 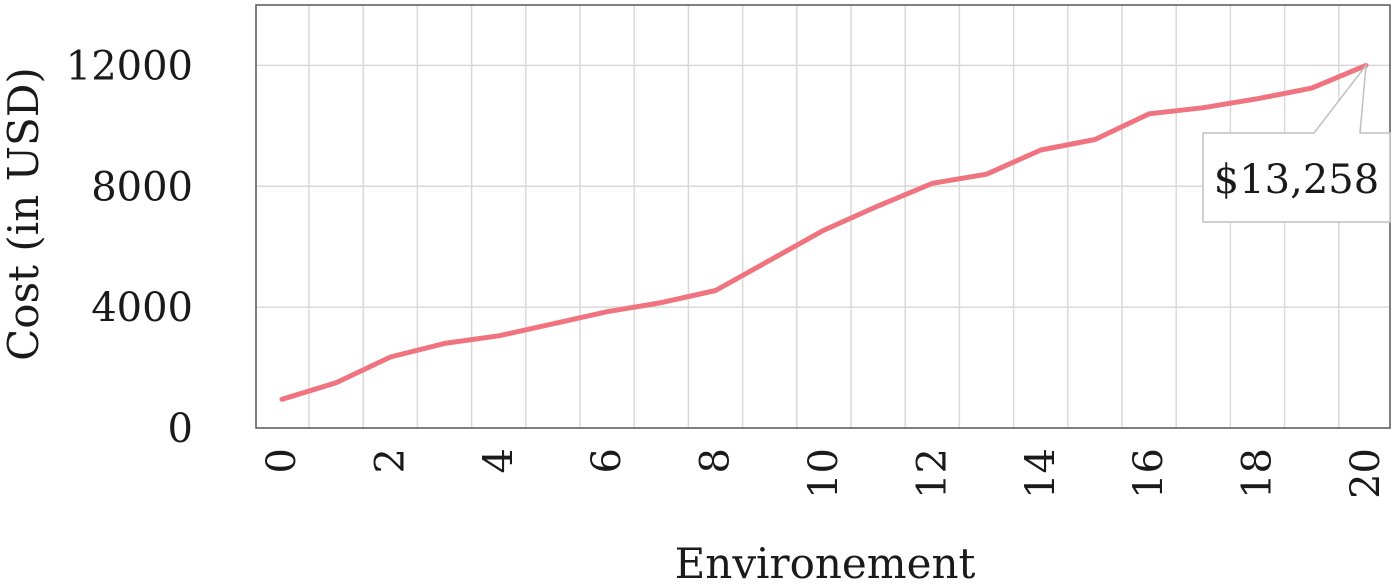 I want to click on x-tick-label: 4, so click(x=499, y=460).